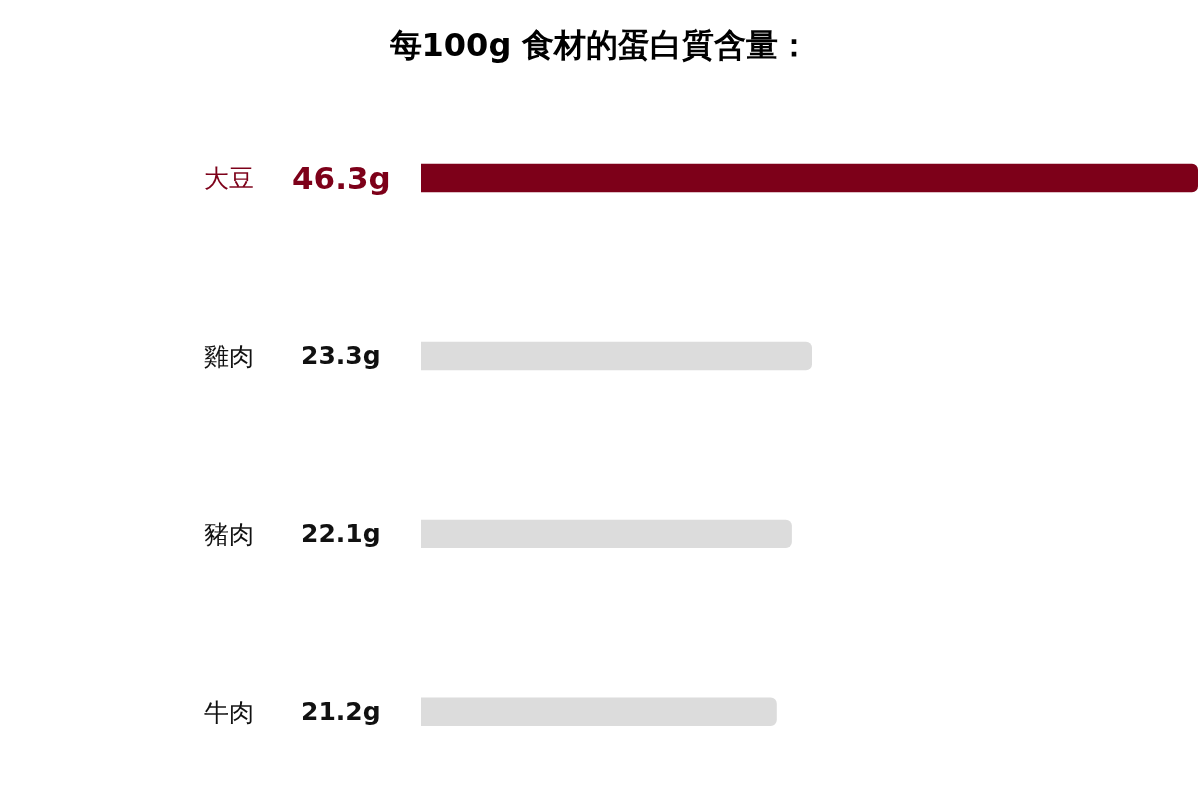 The height and width of the screenshot is (800, 1200). I want to click on text: 每100g 食材的蛋白質含量：, so click(599, 45).